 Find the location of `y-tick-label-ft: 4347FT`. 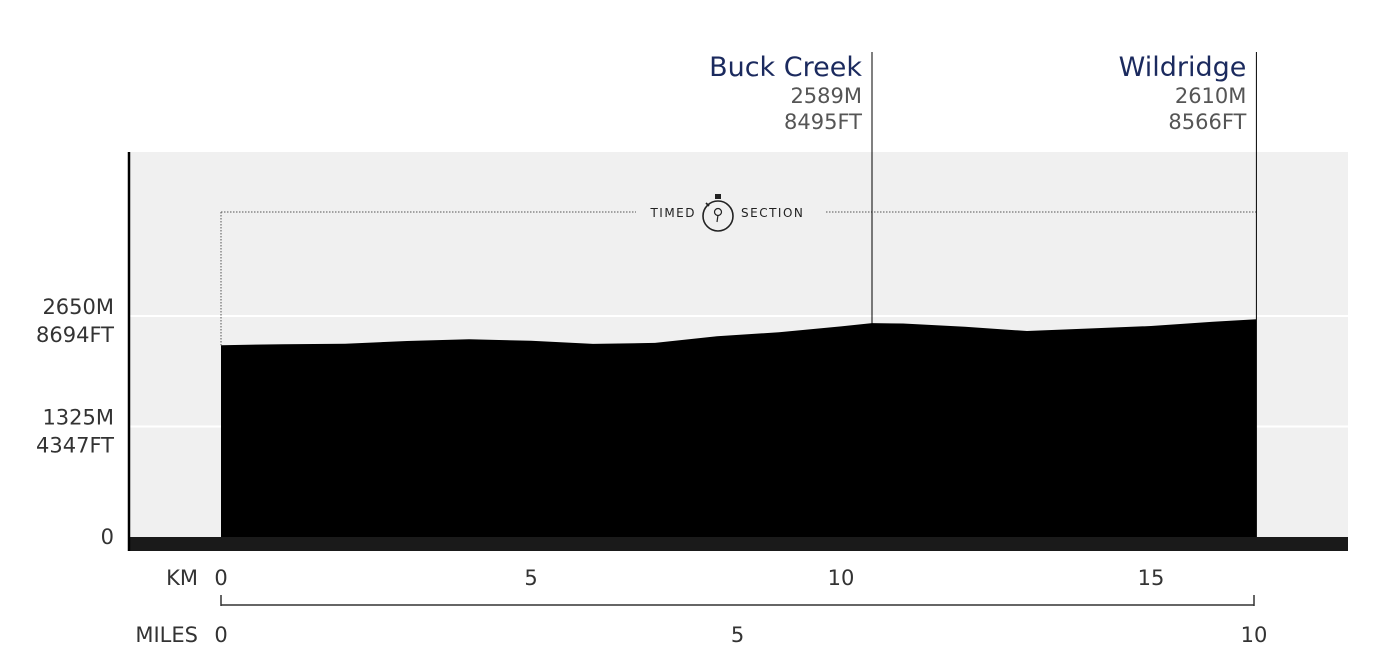

y-tick-label-ft: 4347FT is located at coordinates (75, 446).